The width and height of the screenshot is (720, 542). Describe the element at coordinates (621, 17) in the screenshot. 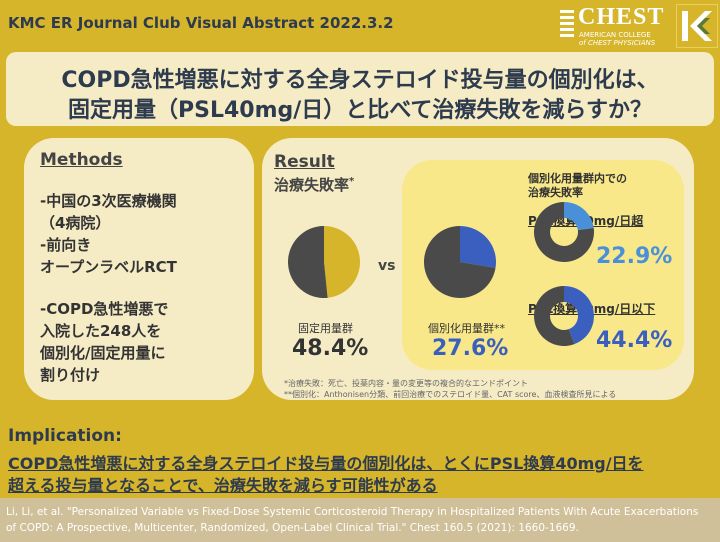

I see `chest-logo-word: CHEST` at that location.